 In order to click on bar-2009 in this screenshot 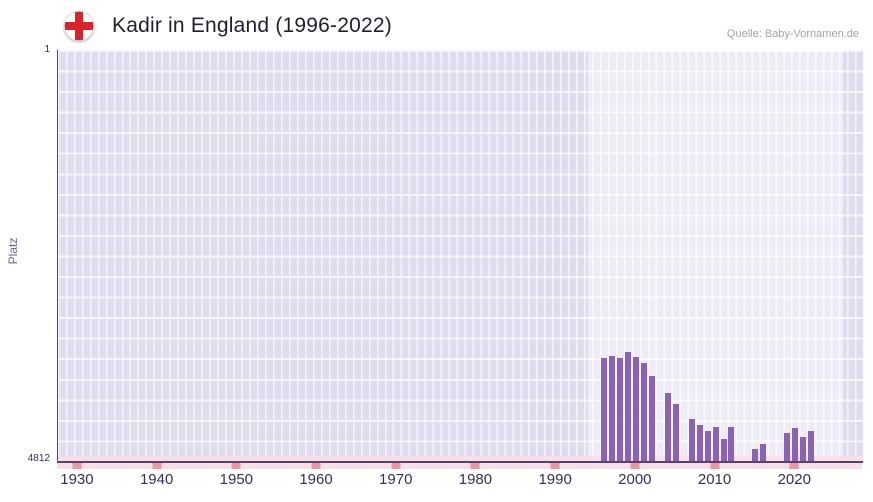, I will do `click(707, 445)`.